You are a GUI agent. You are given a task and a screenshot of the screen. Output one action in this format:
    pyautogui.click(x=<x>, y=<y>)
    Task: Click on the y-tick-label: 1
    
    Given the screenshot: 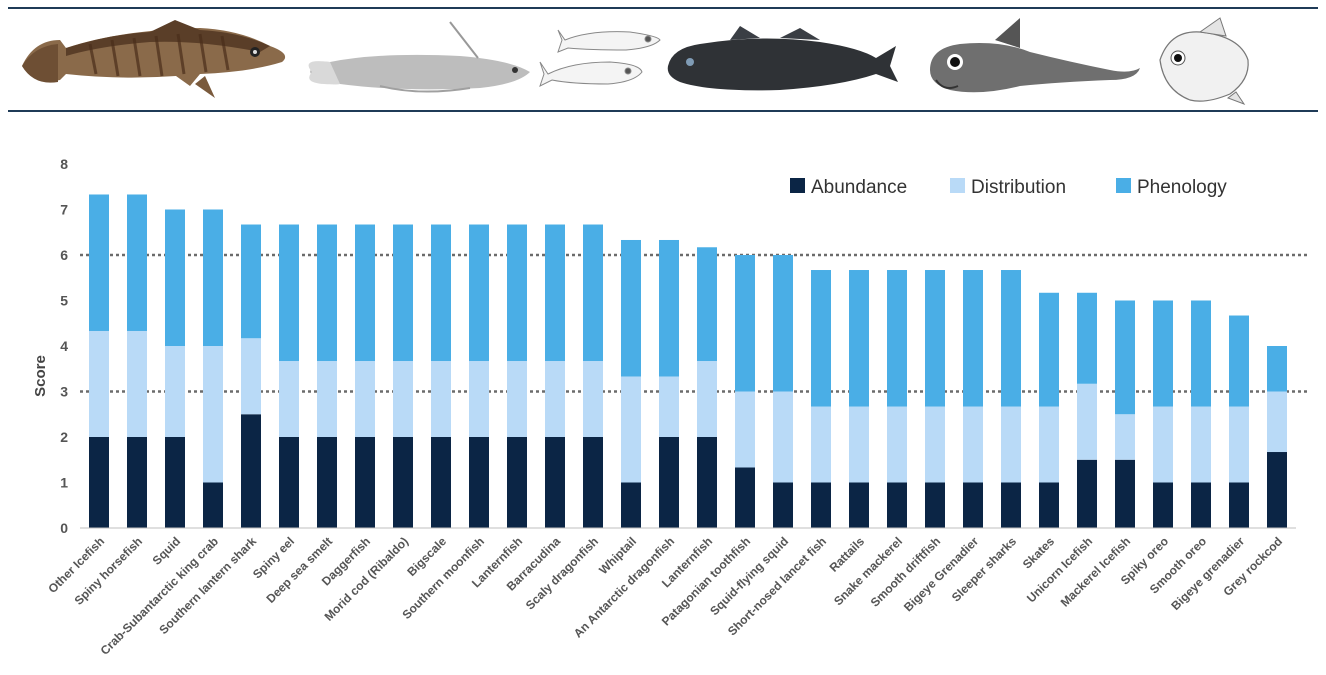 What is the action you would take?
    pyautogui.click(x=64, y=483)
    